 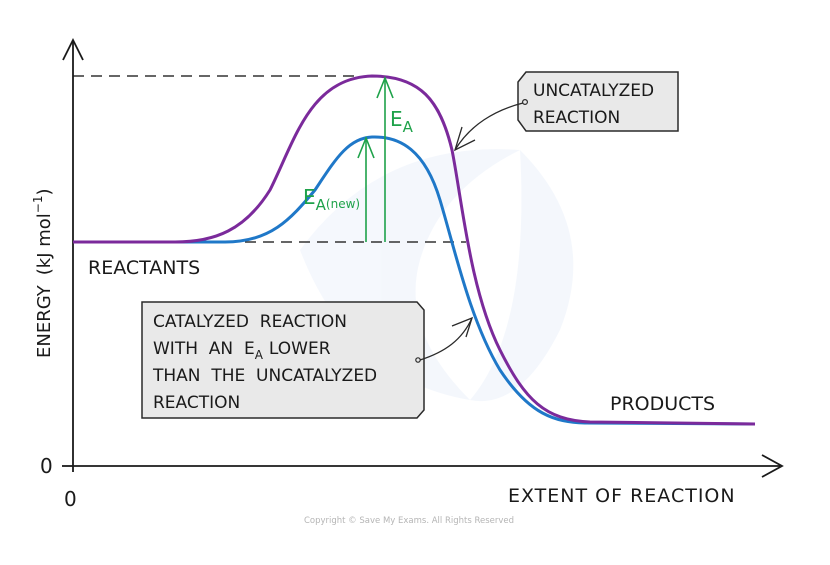 I want to click on y-origin-label: 0, so click(x=46, y=466).